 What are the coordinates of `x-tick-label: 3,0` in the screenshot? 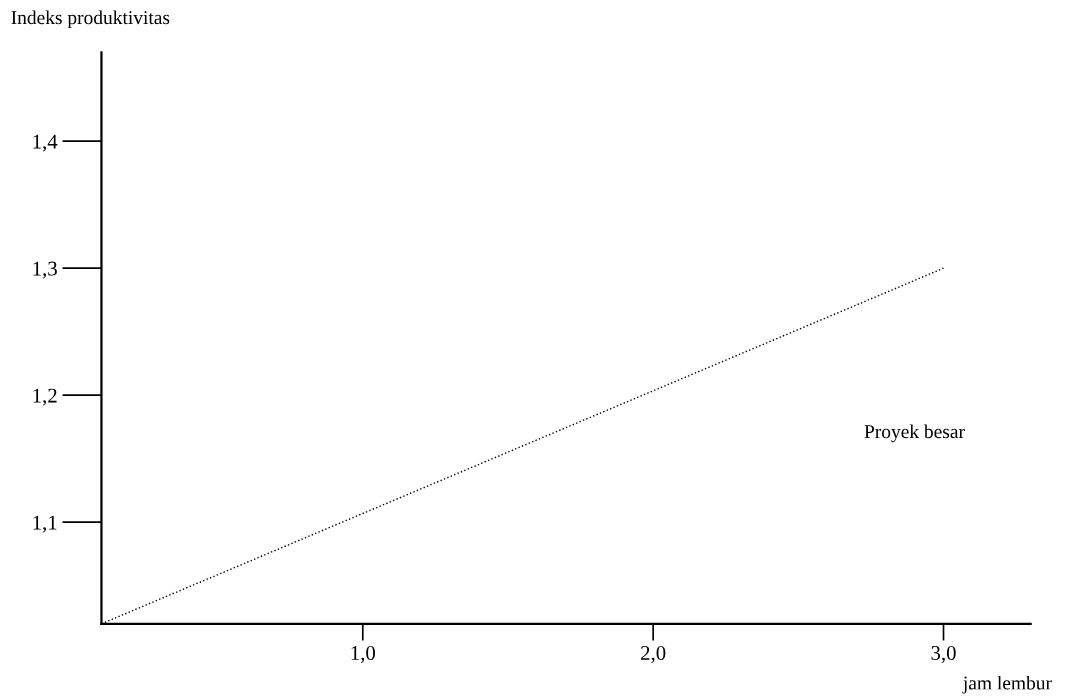 It's located at (943, 654).